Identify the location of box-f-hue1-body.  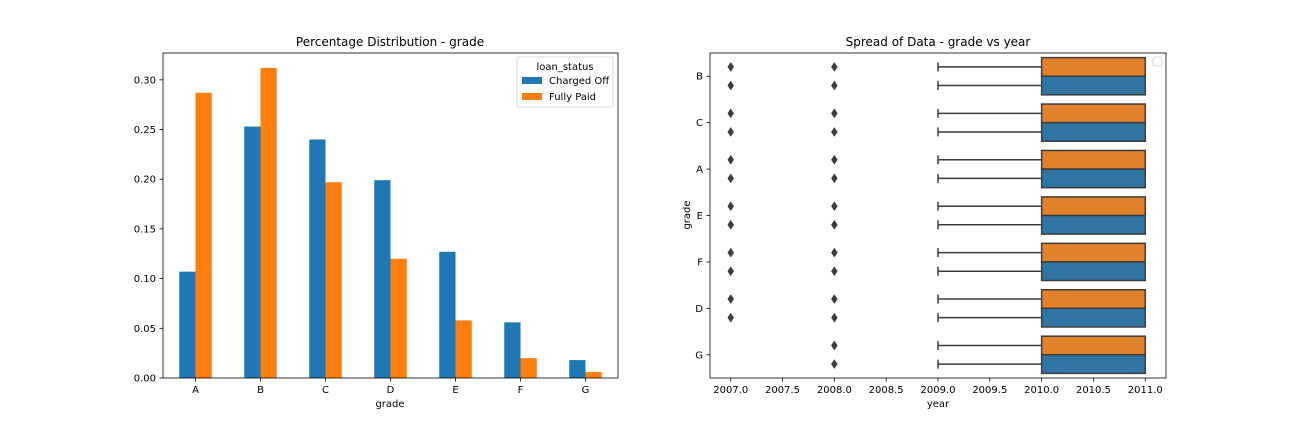
(1093, 271).